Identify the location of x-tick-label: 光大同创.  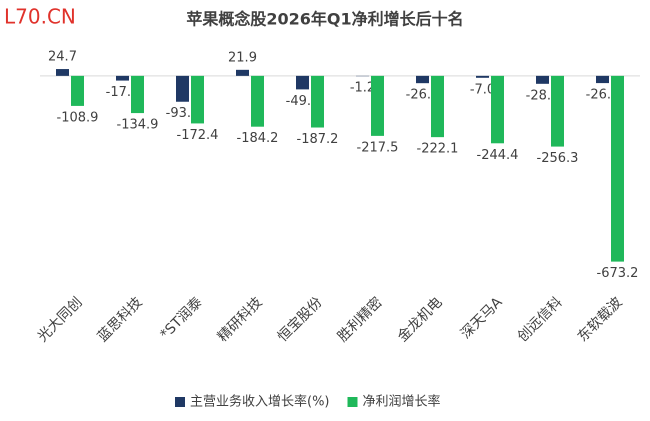
(60, 319).